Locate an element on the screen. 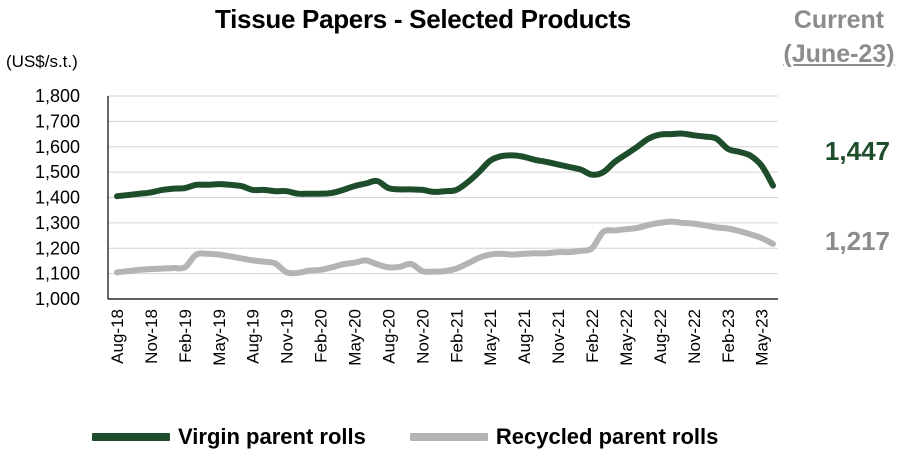 The width and height of the screenshot is (912, 454). legend-item-recycled: Recycled parent rolls is located at coordinates (564, 437).